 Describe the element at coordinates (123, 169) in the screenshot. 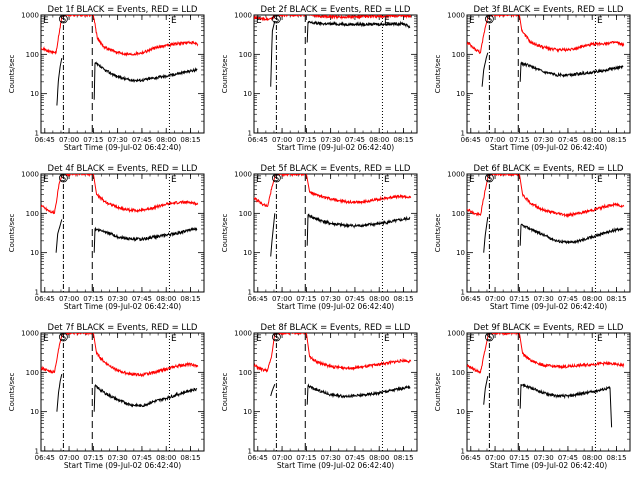

I see `panel-title: Det 4f BLACK = Events, RED = LLD` at that location.